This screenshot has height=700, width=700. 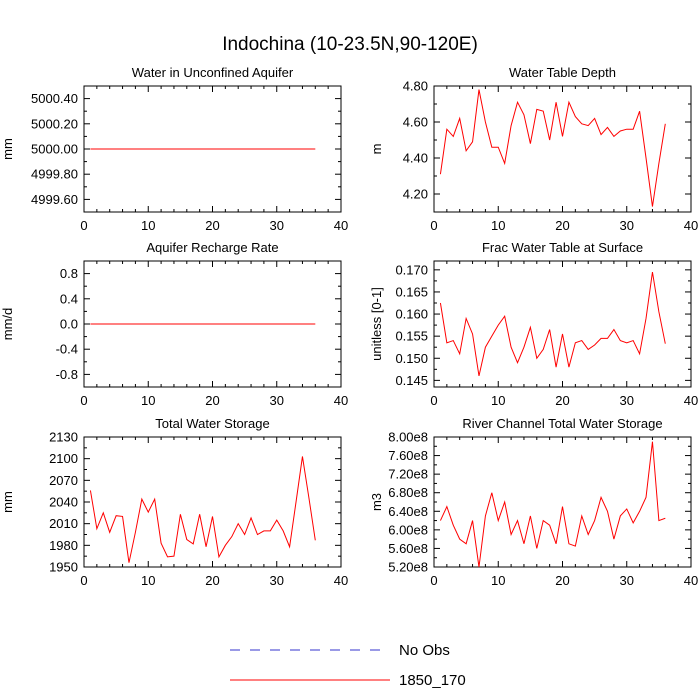 What do you see at coordinates (69, 273) in the screenshot?
I see `y-tick-label: 0.8` at bounding box center [69, 273].